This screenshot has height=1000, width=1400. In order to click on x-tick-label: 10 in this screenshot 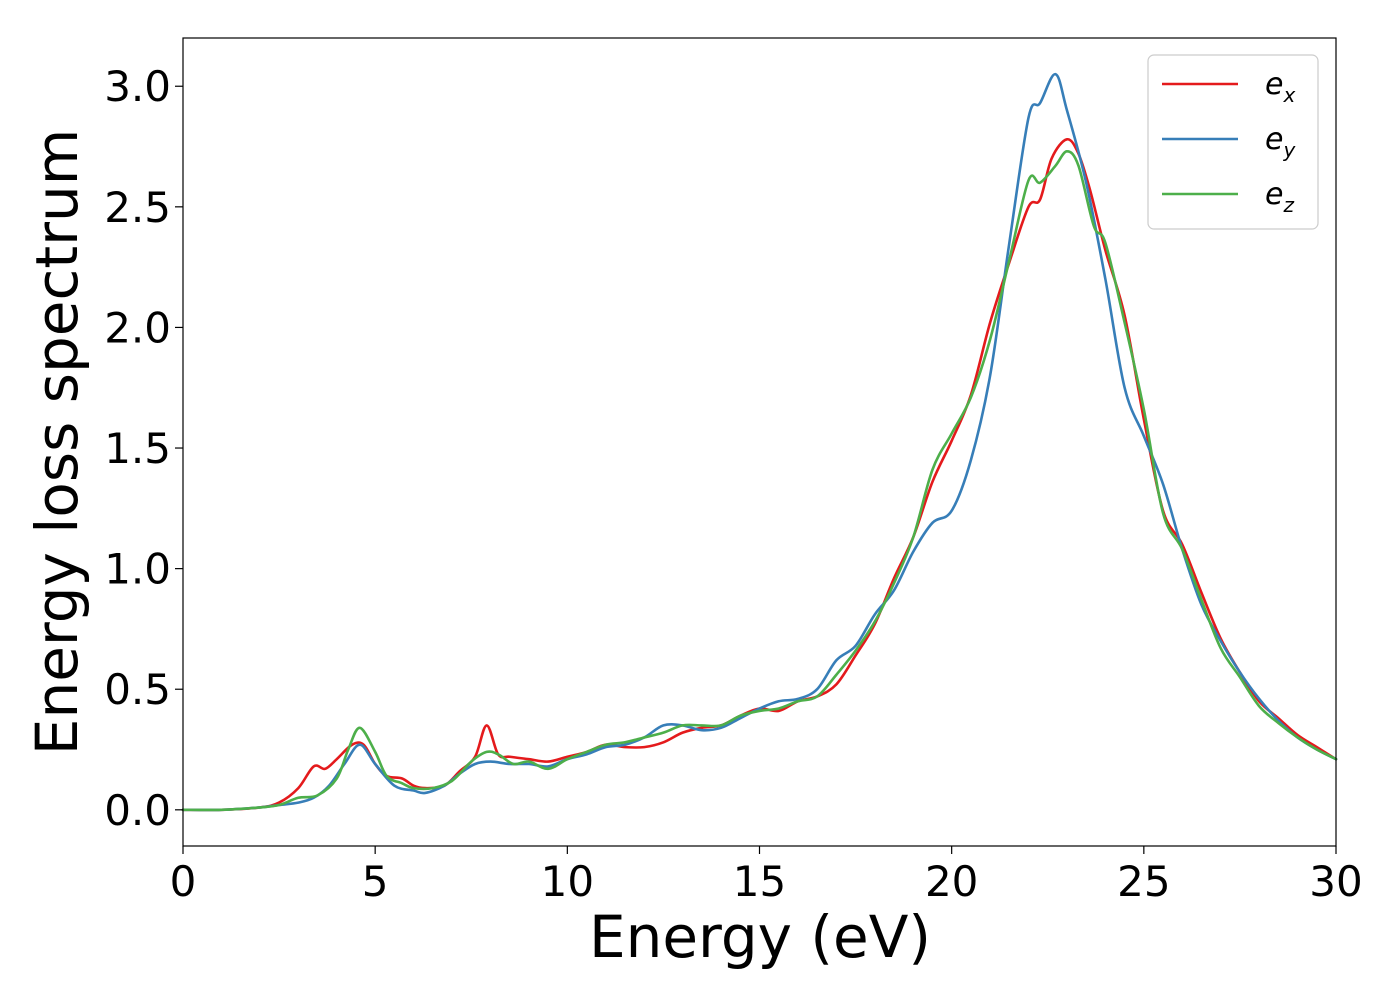, I will do `click(567, 881)`.